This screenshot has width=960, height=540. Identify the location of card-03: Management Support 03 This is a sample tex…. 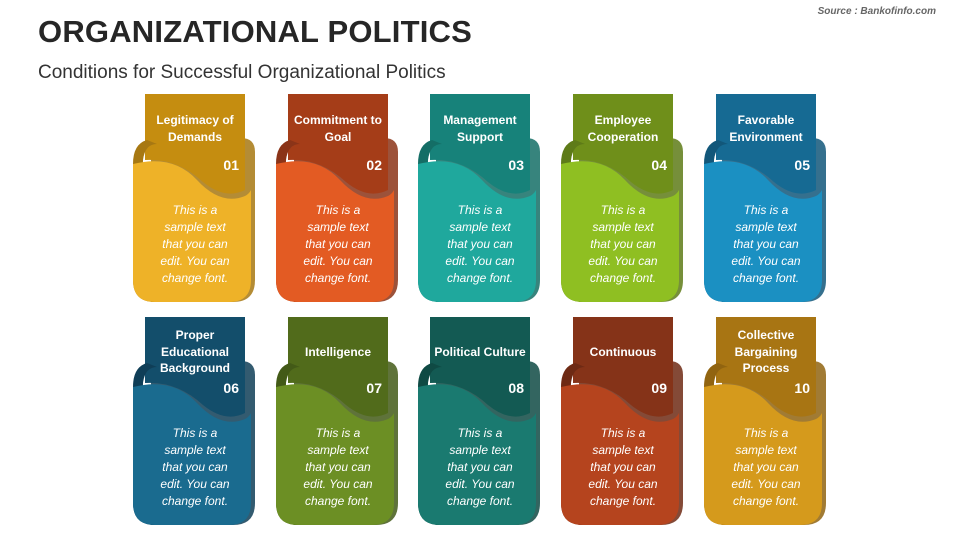
(480, 199).